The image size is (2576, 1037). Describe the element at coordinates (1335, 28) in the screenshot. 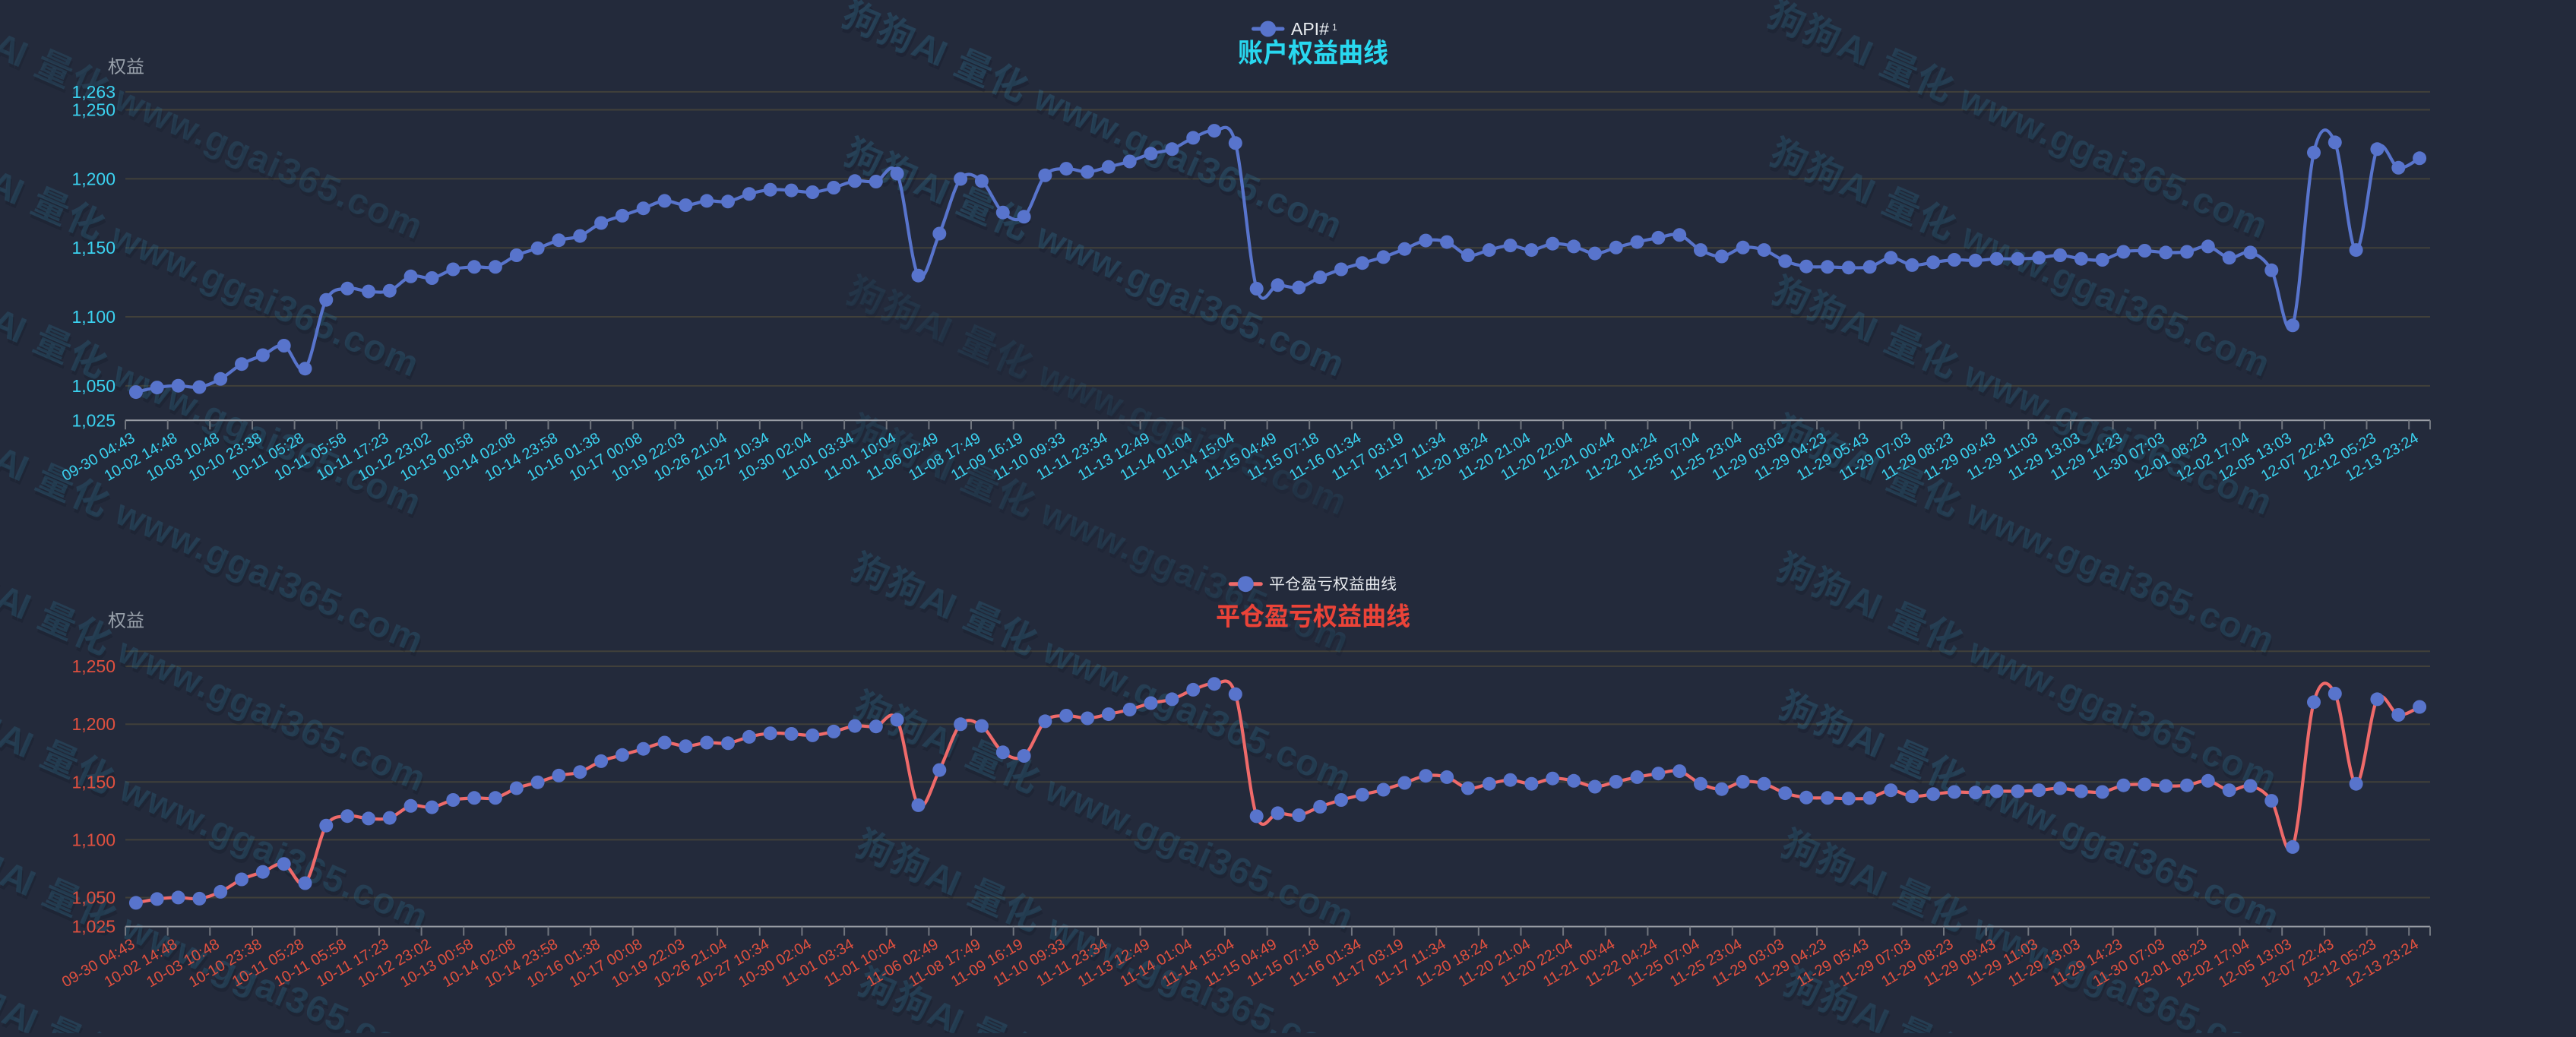

I see `svg-text: 1` at that location.